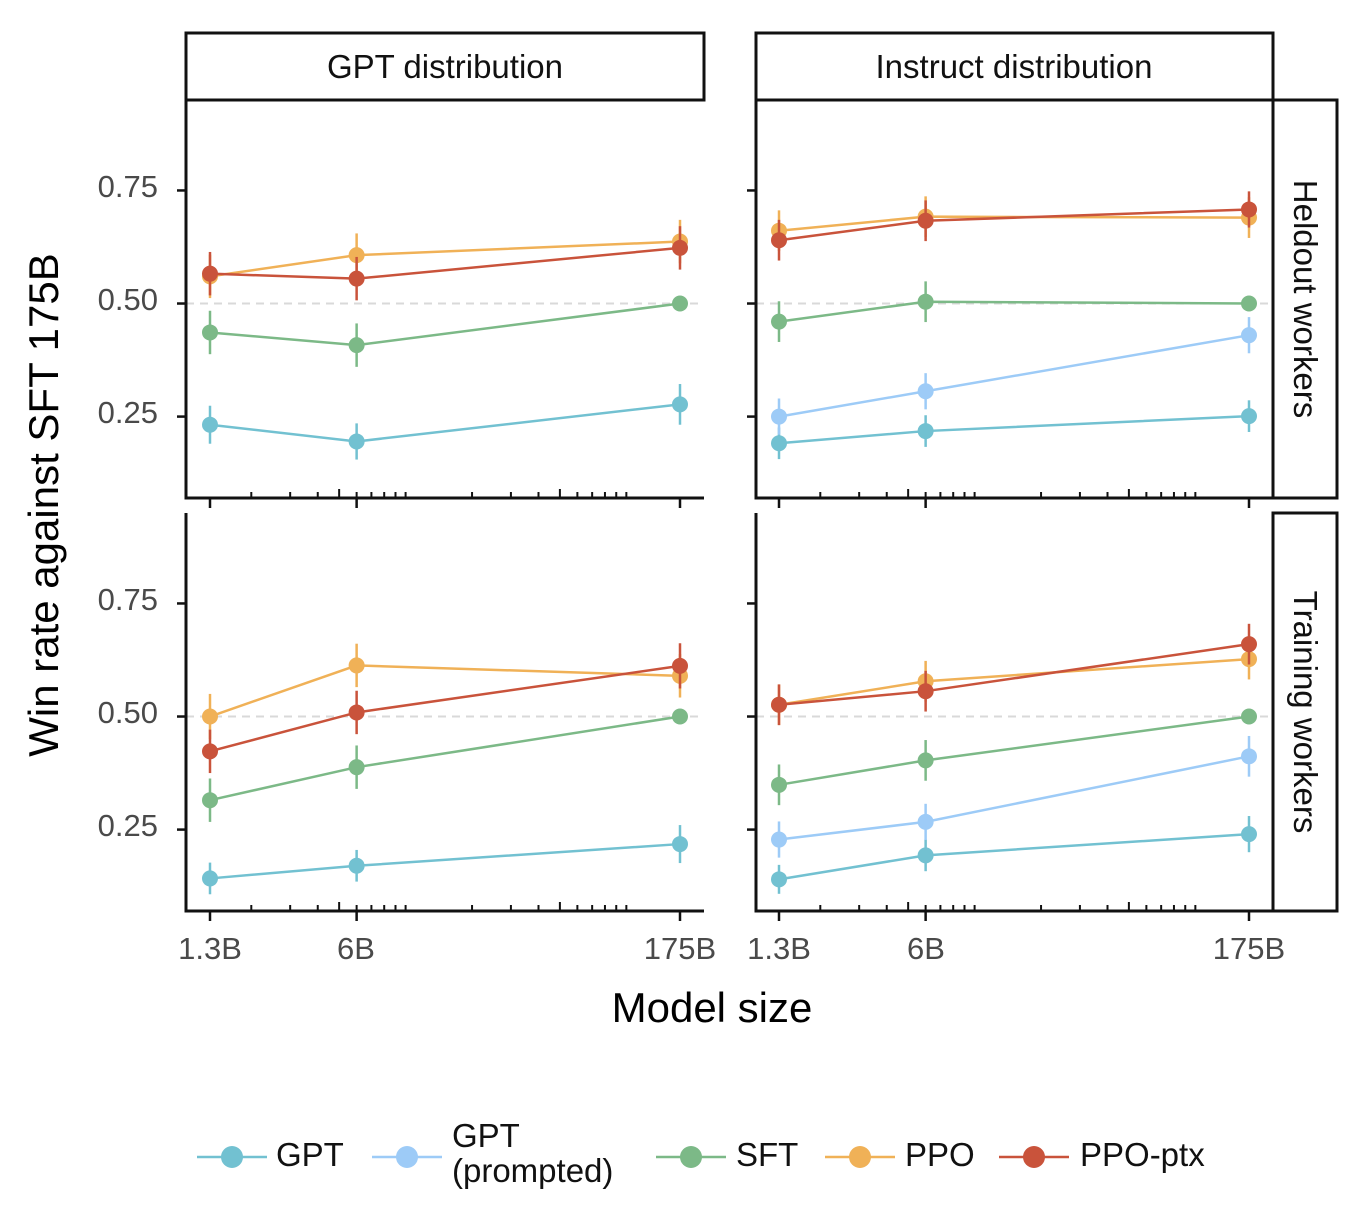 This screenshot has width=1370, height=1212. Describe the element at coordinates (128, 412) in the screenshot. I see `y-tick-label-top-0.25: 0.25` at that location.